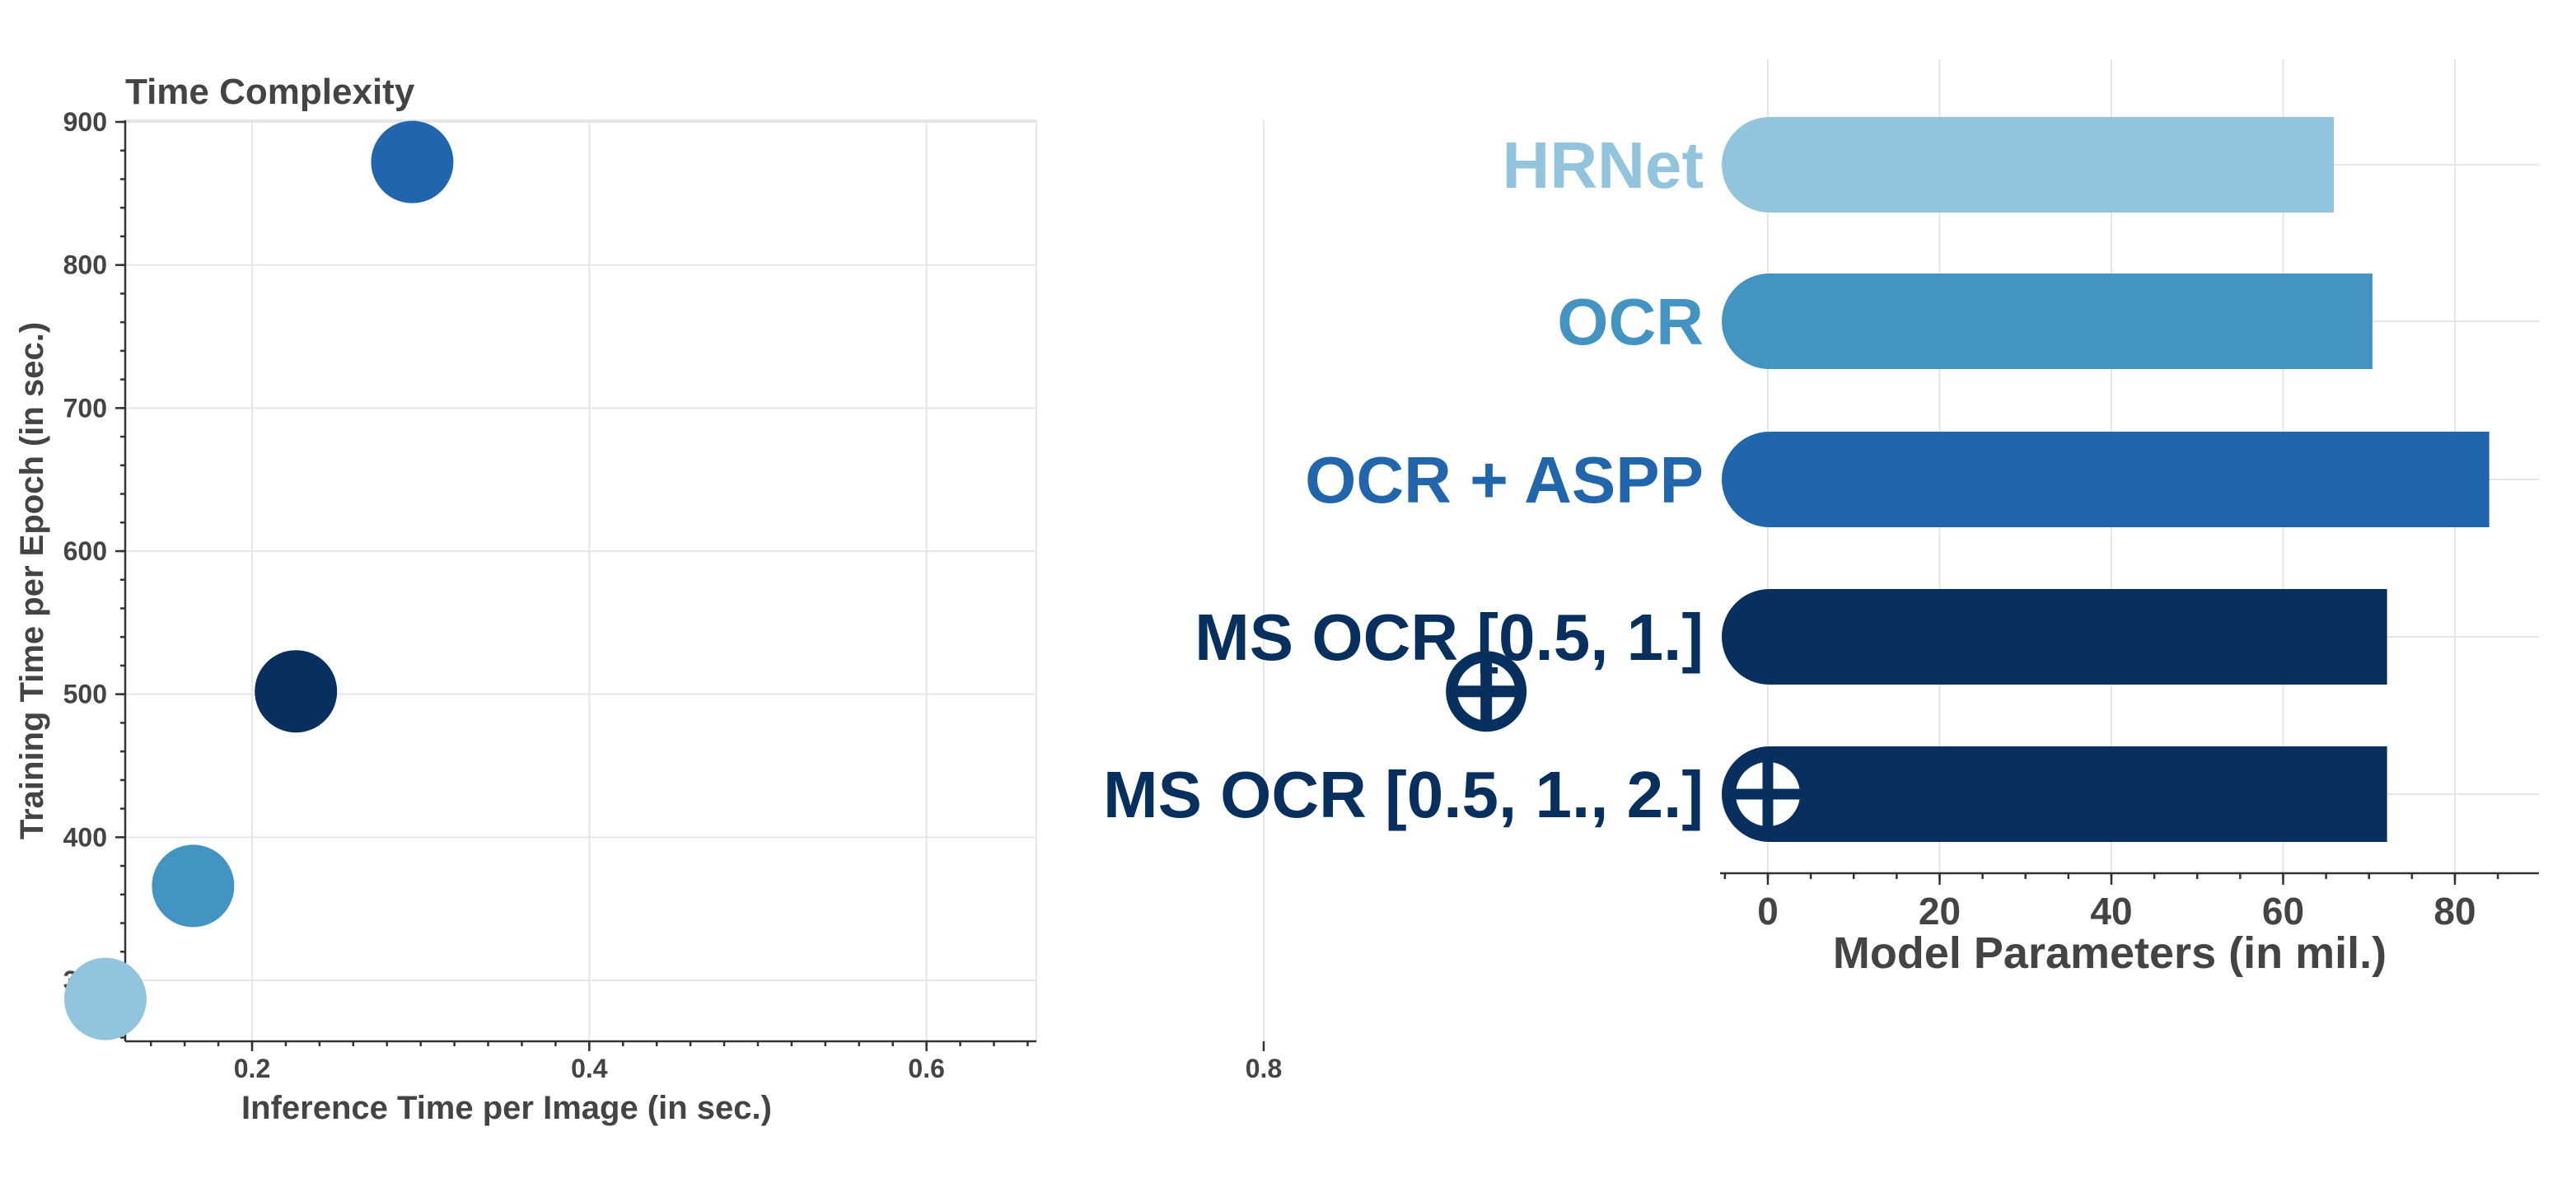 The image size is (2576, 1183). What do you see at coordinates (85, 551) in the screenshot?
I see `y-tick-label: 600` at bounding box center [85, 551].